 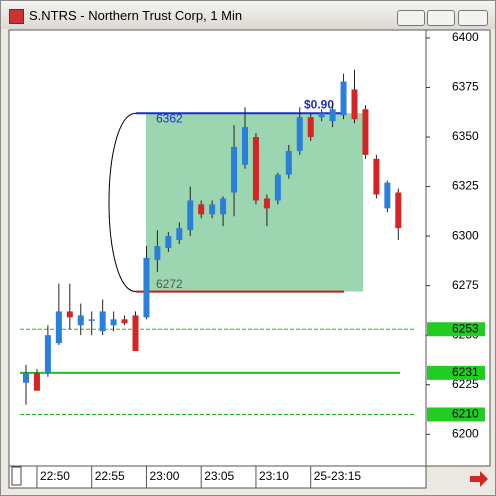 I want to click on range-high-label: 6362, so click(x=169, y=118).